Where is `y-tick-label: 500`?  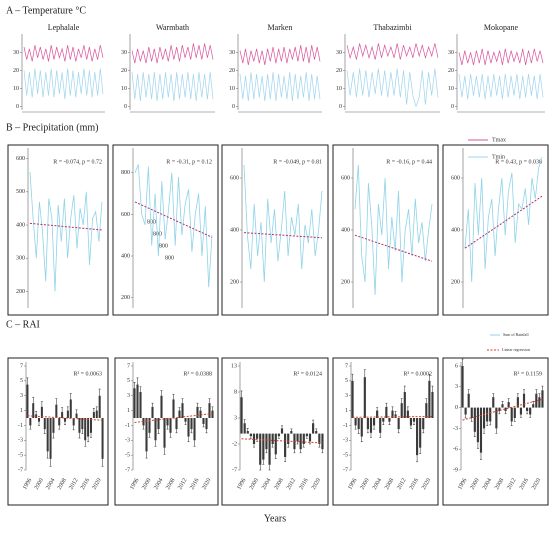 y-tick-label: 500 is located at coordinates (20, 192).